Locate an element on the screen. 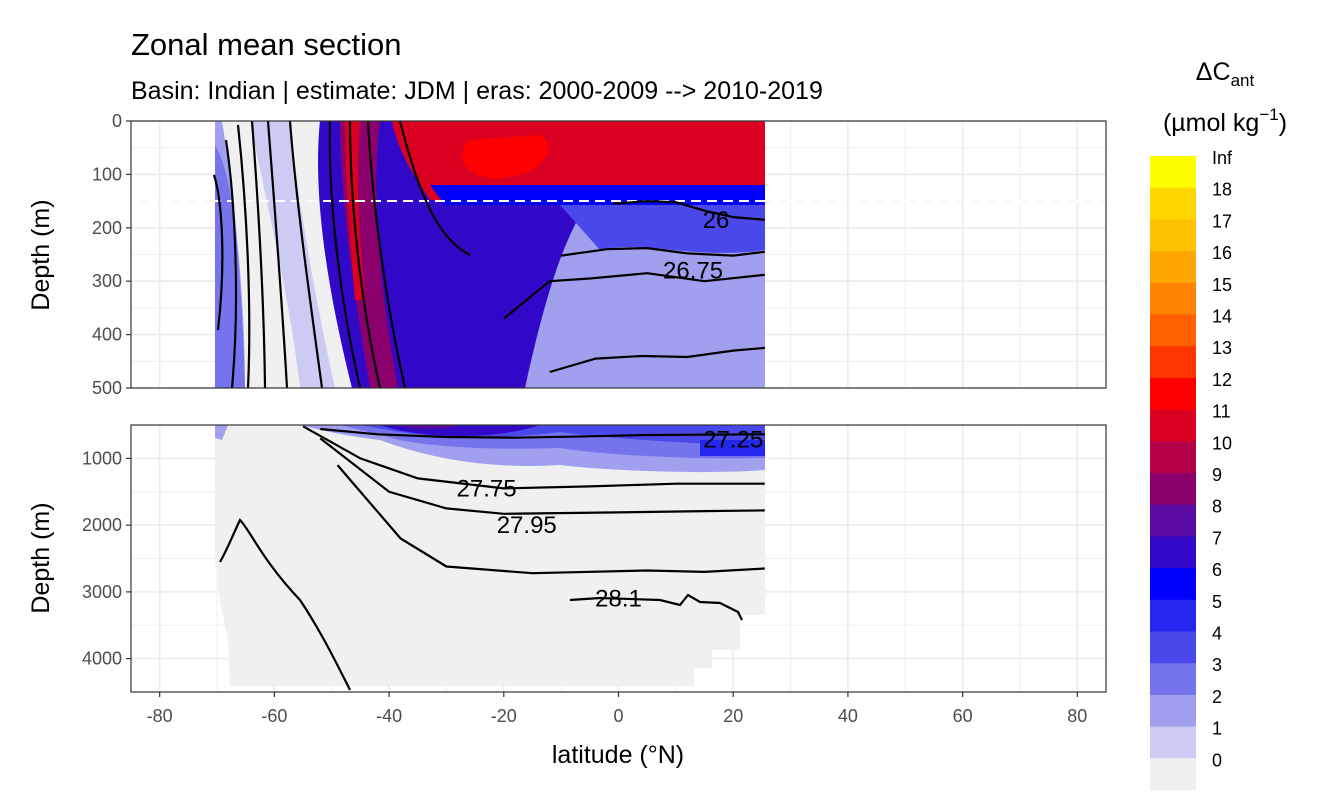  chart-title: Zonal mean section is located at coordinates (266, 44).